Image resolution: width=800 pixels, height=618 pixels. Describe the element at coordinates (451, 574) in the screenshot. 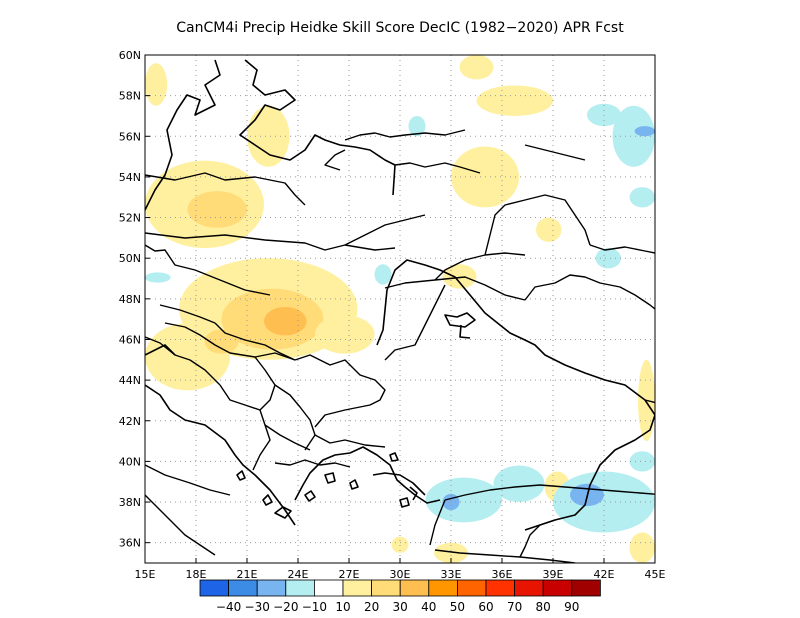

I see `x-tick-label: 33E` at that location.